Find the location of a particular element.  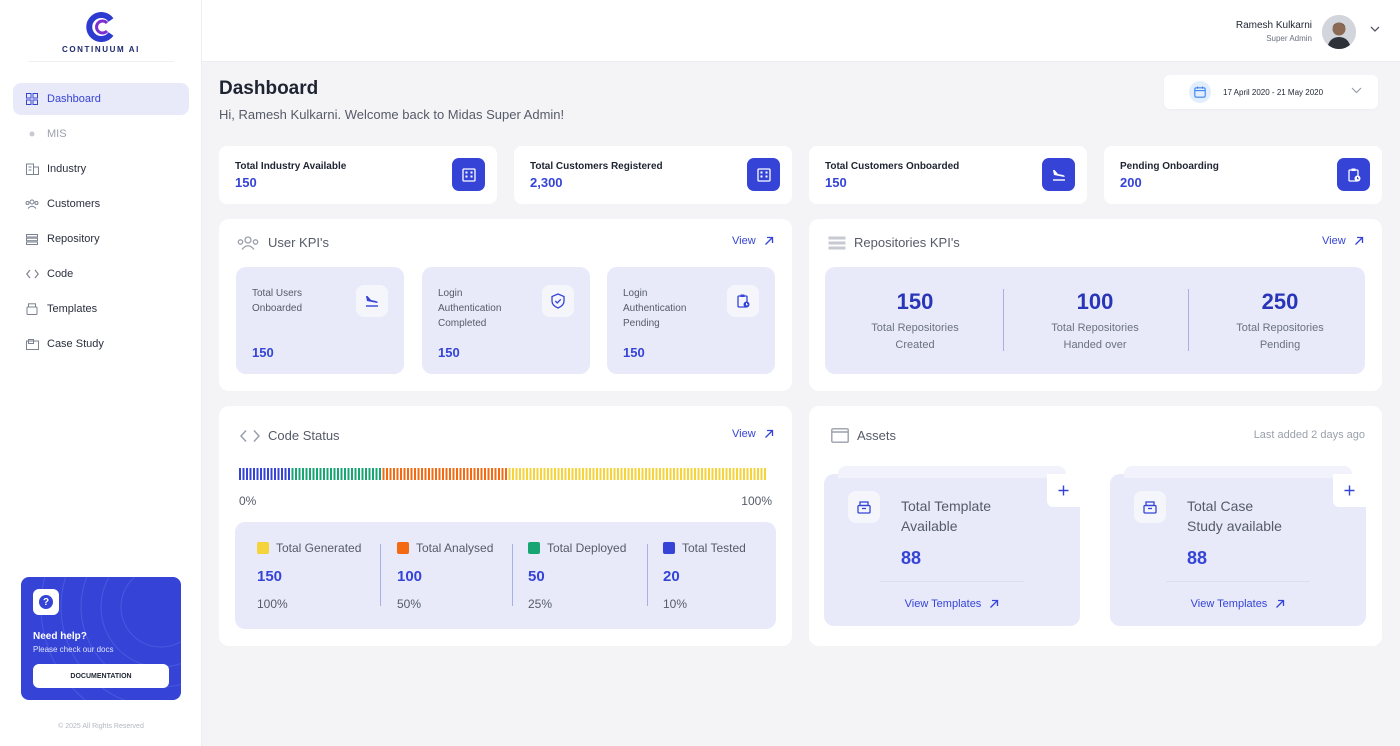

calendar-icon is located at coordinates (1200, 92).